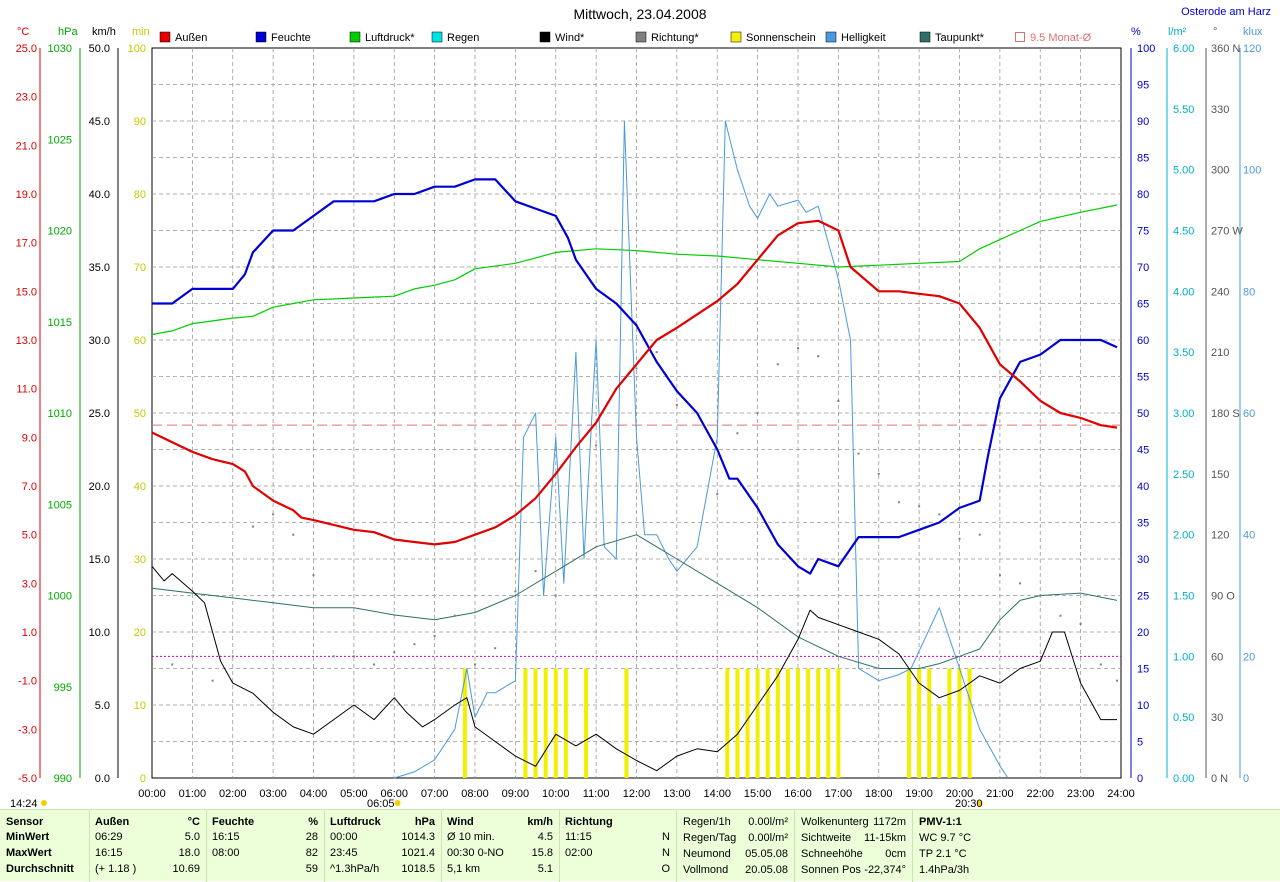 The height and width of the screenshot is (882, 1280). Describe the element at coordinates (418, 853) in the screenshot. I see `luftdruck-max-value: 1021.4` at that location.